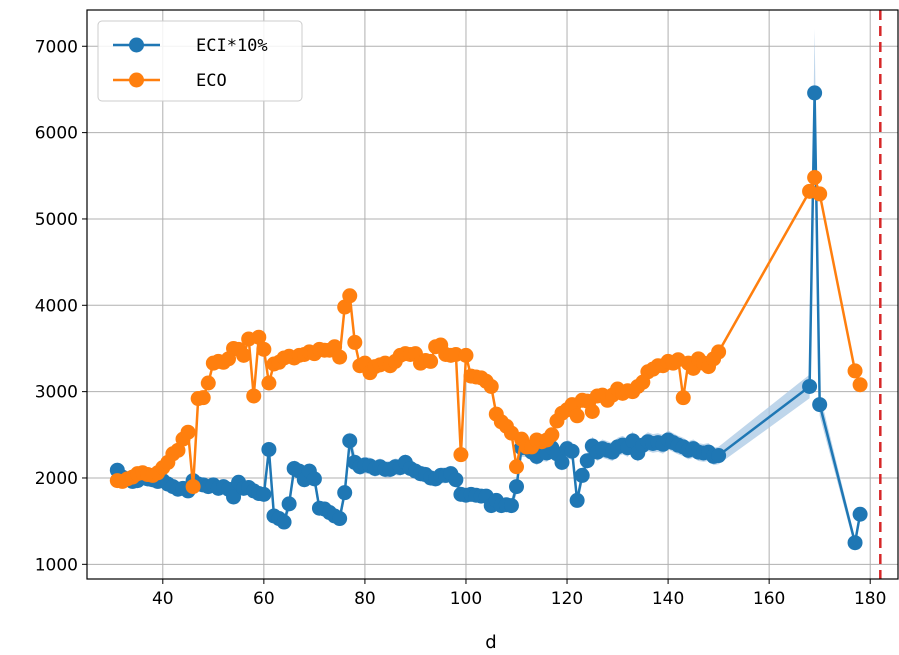 This screenshot has height=655, width=899. I want to click on x-tick-label: 80, so click(365, 599).